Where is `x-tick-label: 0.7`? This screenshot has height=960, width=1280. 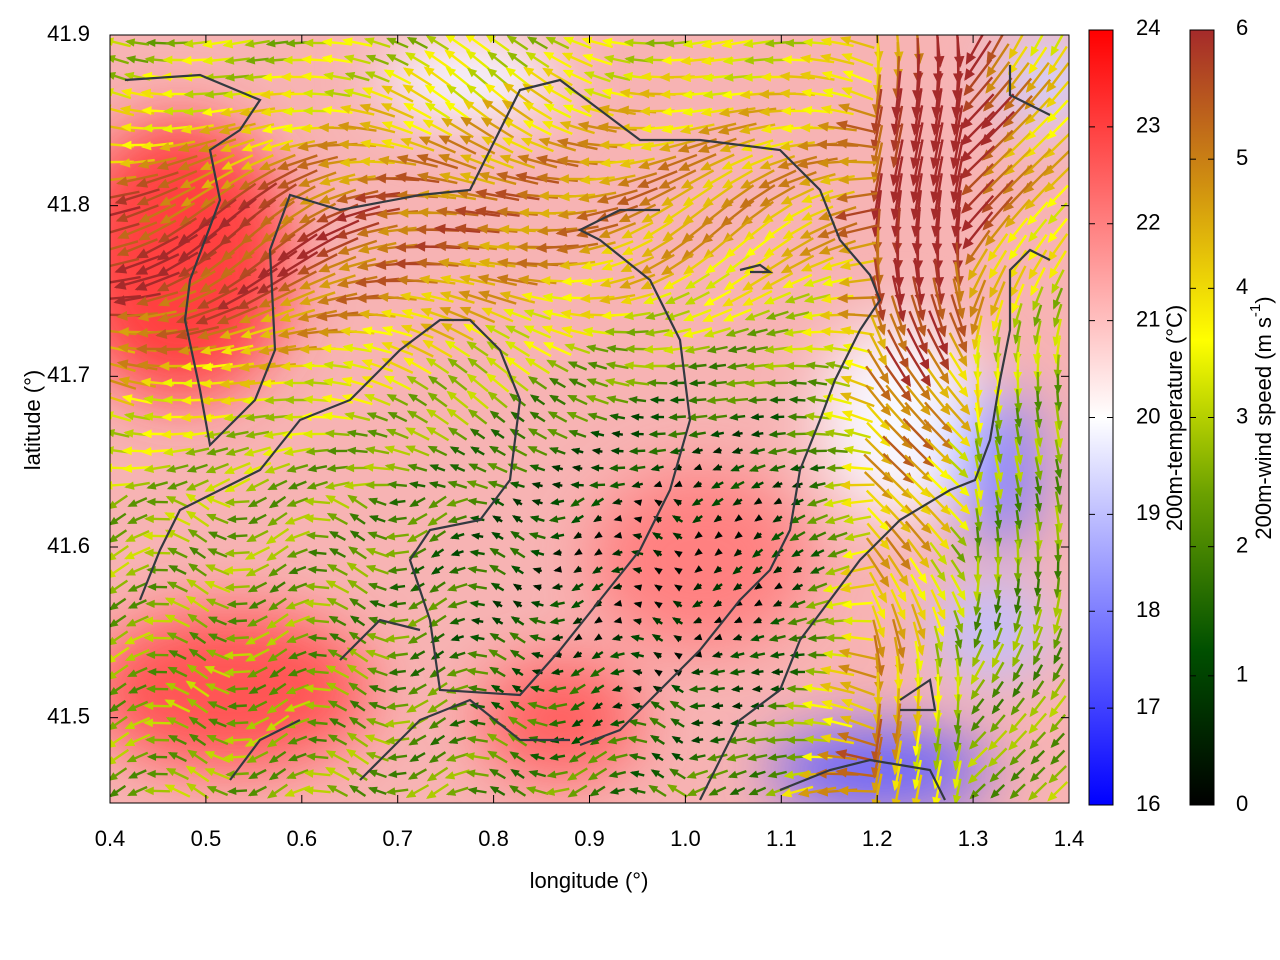 x-tick-label: 0.7 is located at coordinates (397, 838).